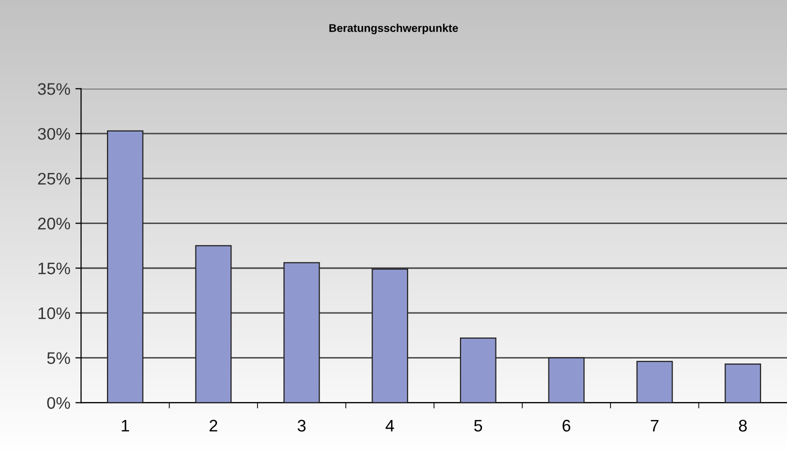 Image resolution: width=787 pixels, height=455 pixels. Describe the element at coordinates (566, 426) in the screenshot. I see `x-tick-label: 6` at that location.